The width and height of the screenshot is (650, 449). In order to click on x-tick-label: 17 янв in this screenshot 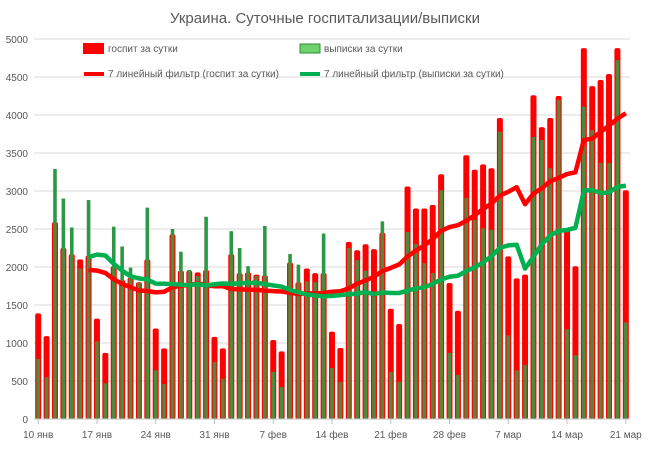, I will do `click(97, 435)`.